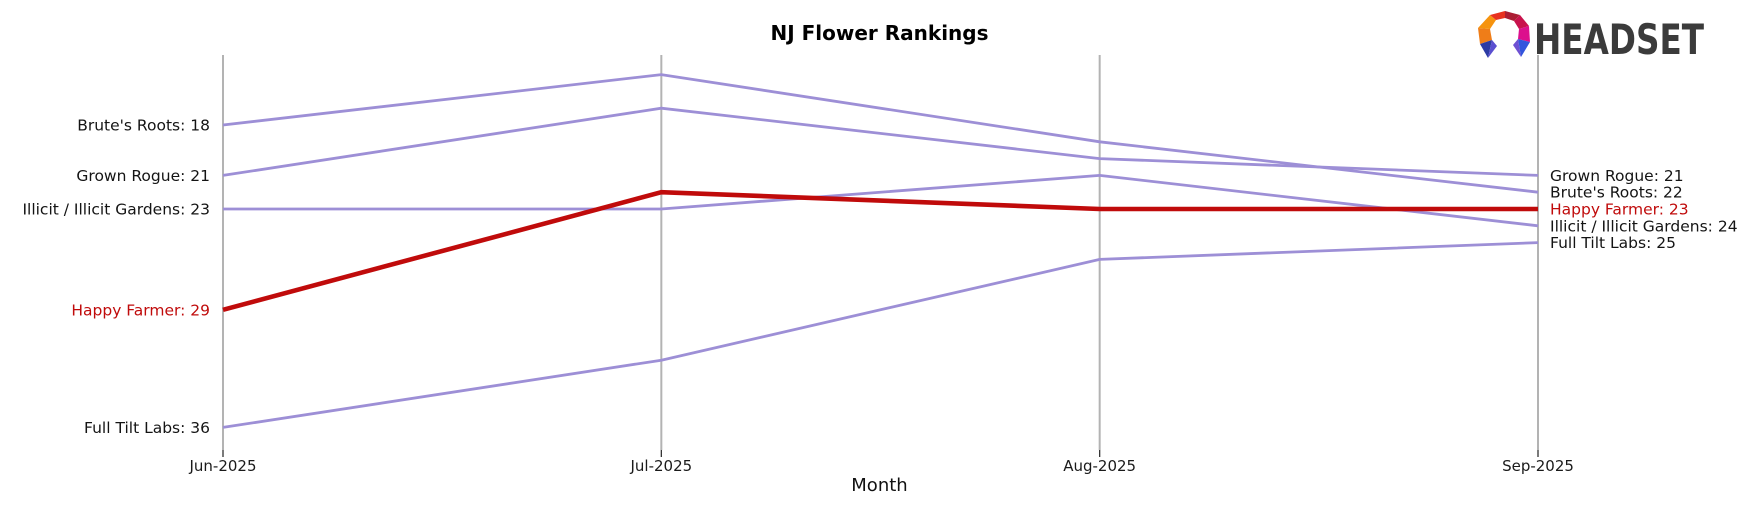  What do you see at coordinates (1617, 176) in the screenshot?
I see `right-label-grown-rogue: Grown Rogue: 21` at bounding box center [1617, 176].